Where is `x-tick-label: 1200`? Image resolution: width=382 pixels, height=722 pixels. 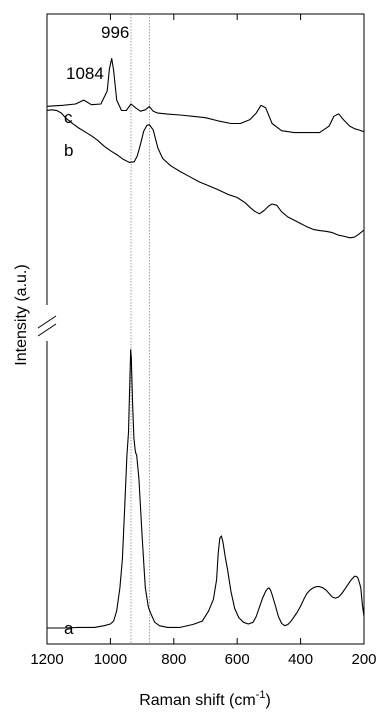 x-tick-label: 1200 is located at coordinates (46, 659).